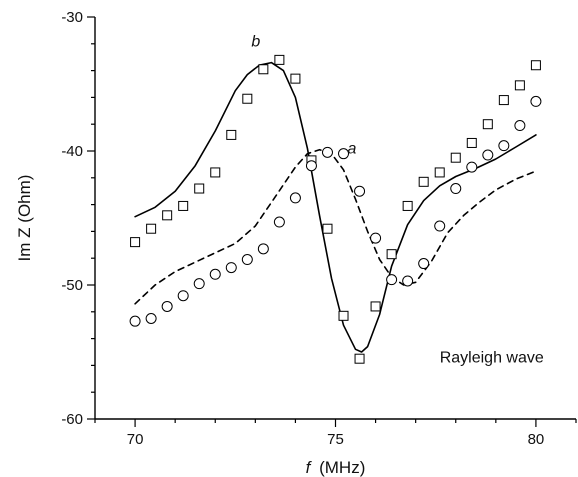 Image resolution: width=578 pixels, height=477 pixels. What do you see at coordinates (72, 17) in the screenshot?
I see `y-tick-label: -30` at bounding box center [72, 17].